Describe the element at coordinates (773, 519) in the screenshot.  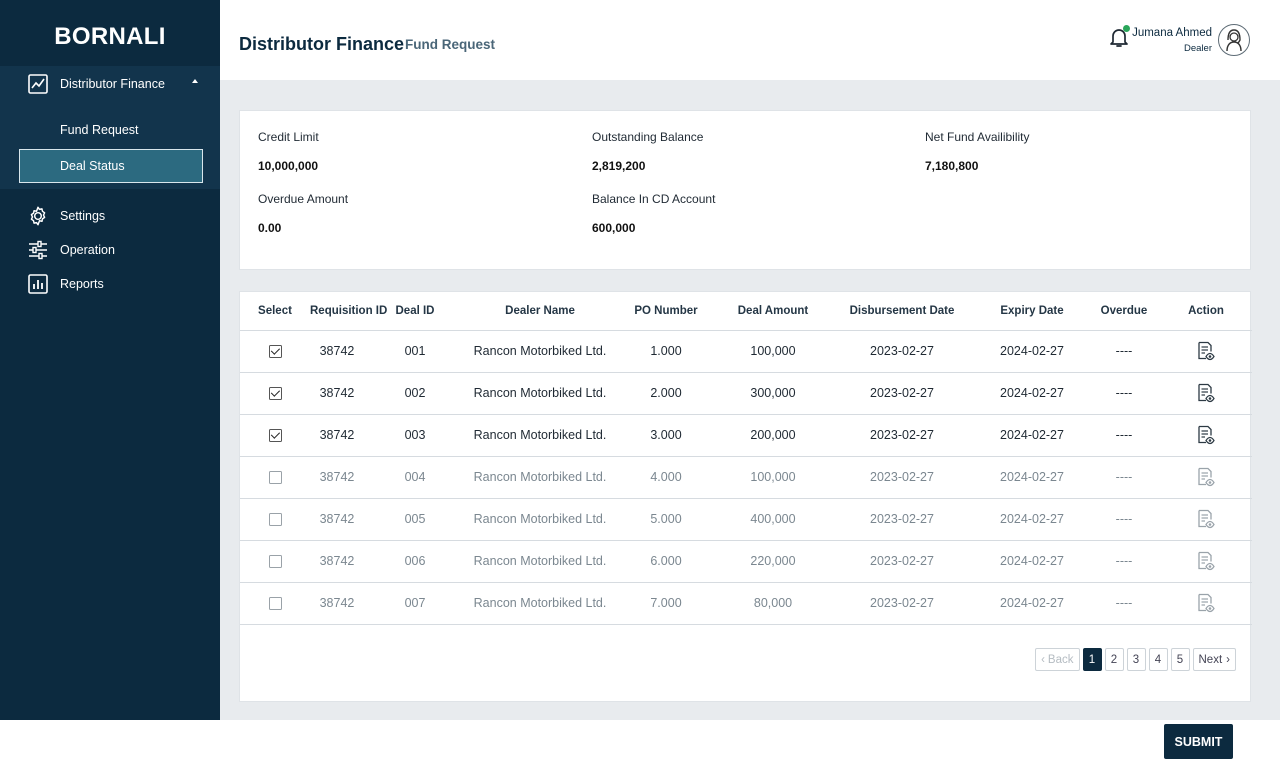
I see `deal-amount-cell: 400,000` at that location.